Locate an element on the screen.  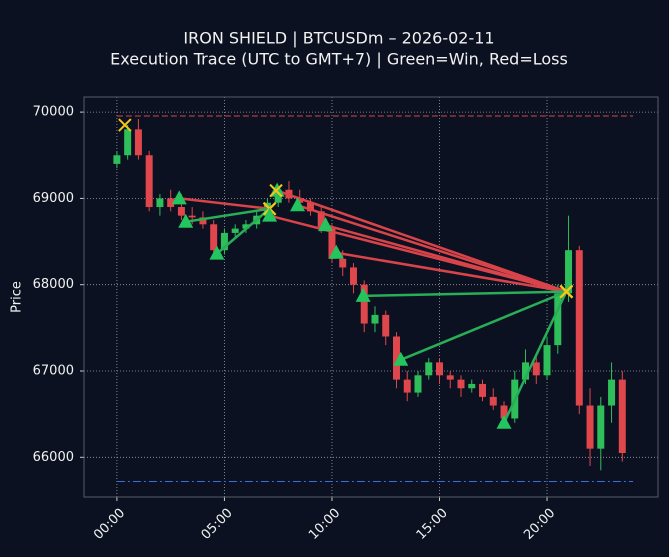
chart-title: IRON SHIELD | BTCUSDm – 2026-02-11 is located at coordinates (338, 38).